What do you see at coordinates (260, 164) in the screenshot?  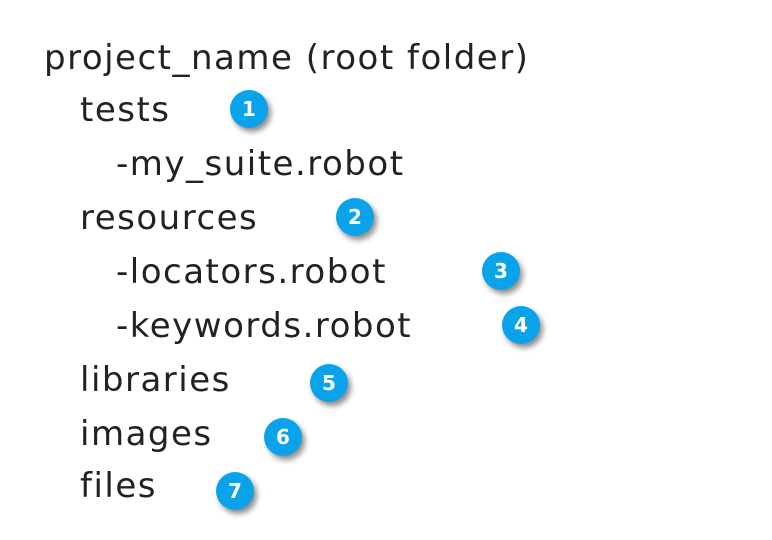 I see `file-my-suite: -my_suite.robot` at bounding box center [260, 164].